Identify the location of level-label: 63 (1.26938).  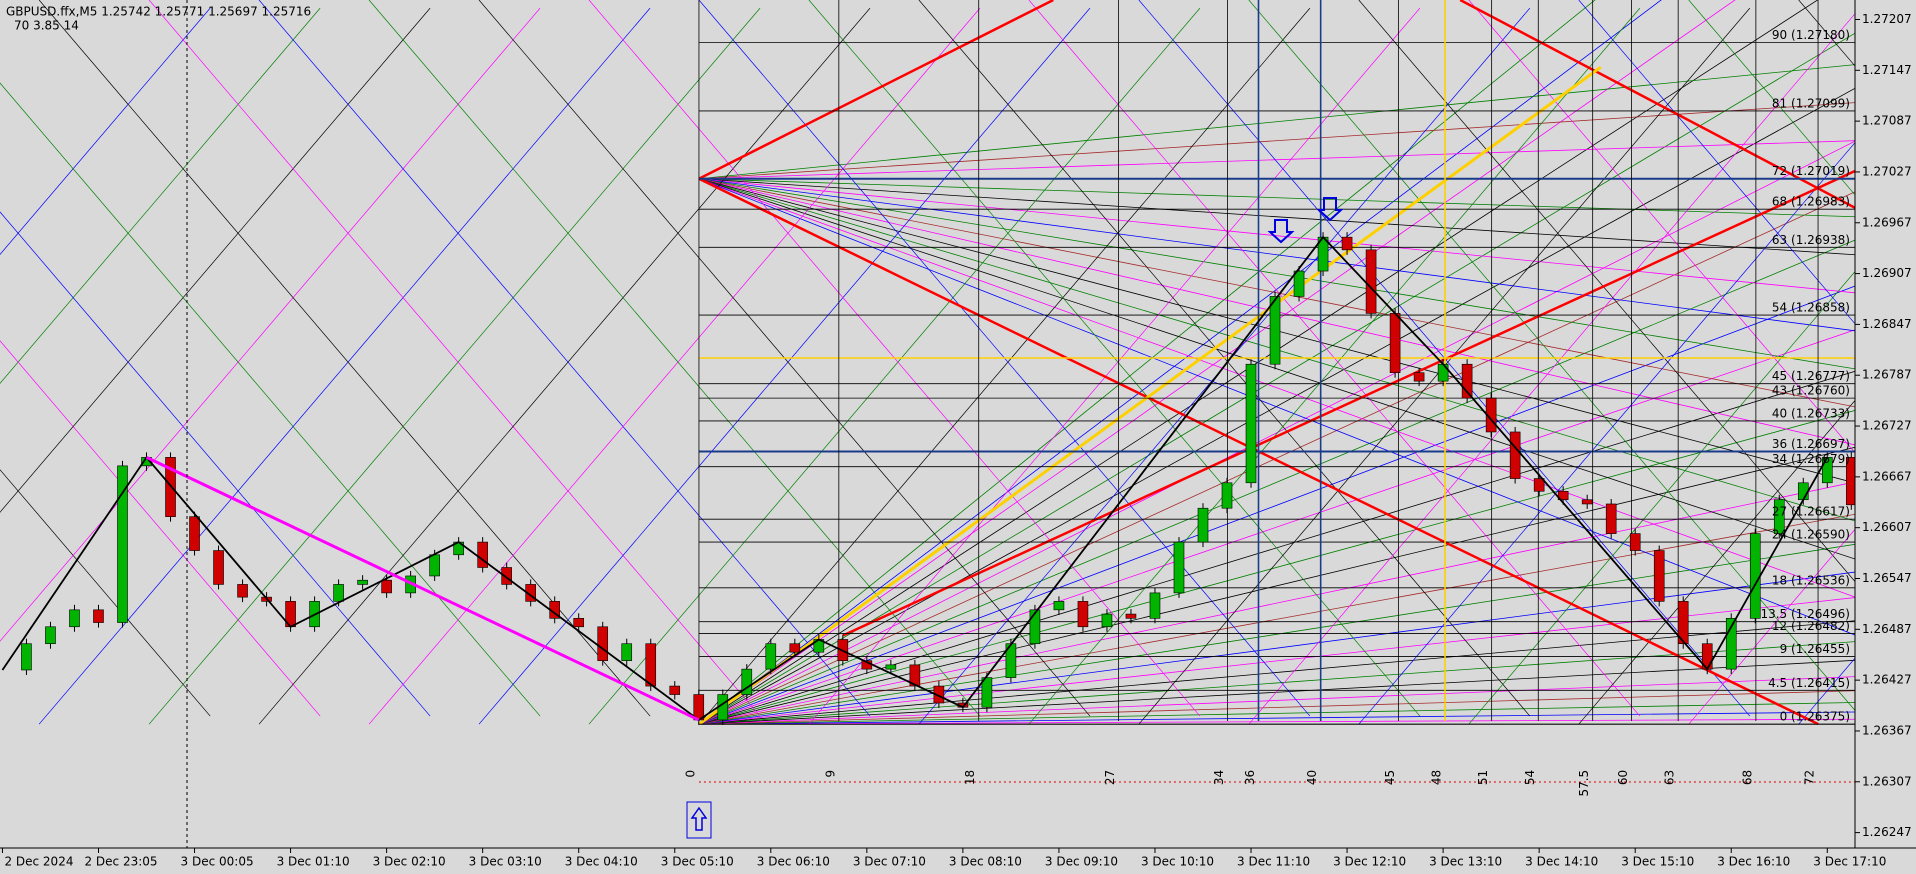
(1811, 240).